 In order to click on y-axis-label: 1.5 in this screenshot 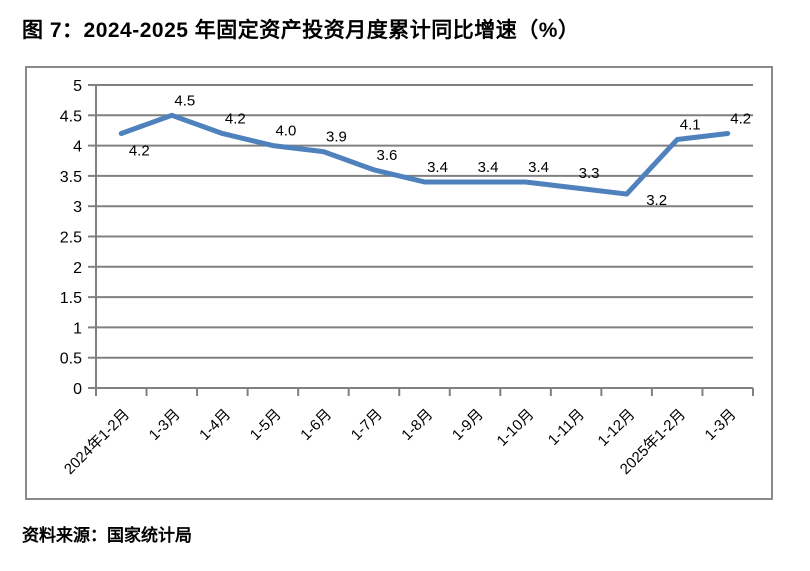, I will do `click(71, 298)`.